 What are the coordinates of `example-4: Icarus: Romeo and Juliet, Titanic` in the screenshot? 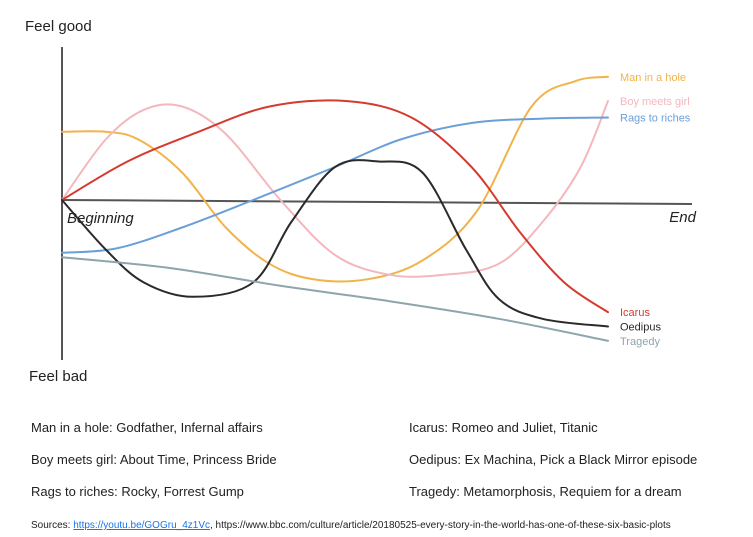 It's located at (503, 427).